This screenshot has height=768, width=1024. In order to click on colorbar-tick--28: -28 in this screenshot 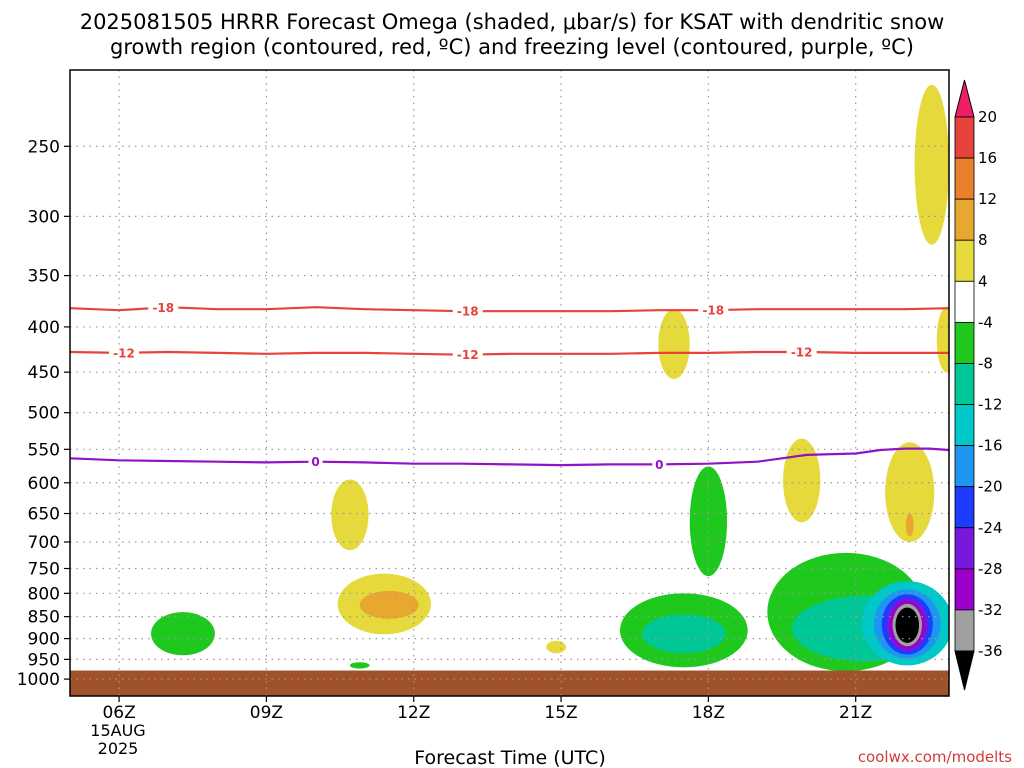, I will do `click(990, 569)`.